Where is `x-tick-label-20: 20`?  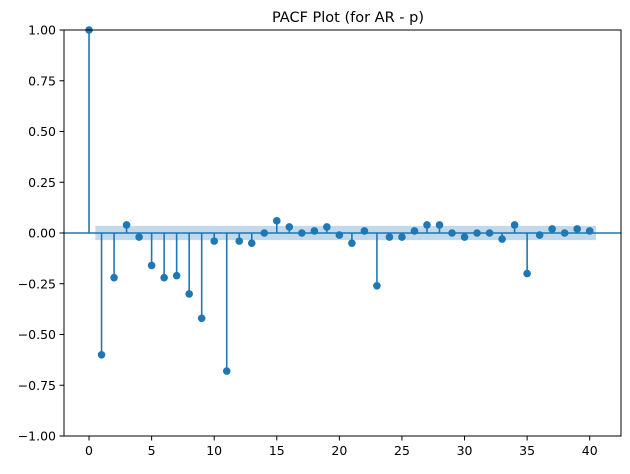 x-tick-label-20: 20 is located at coordinates (339, 450).